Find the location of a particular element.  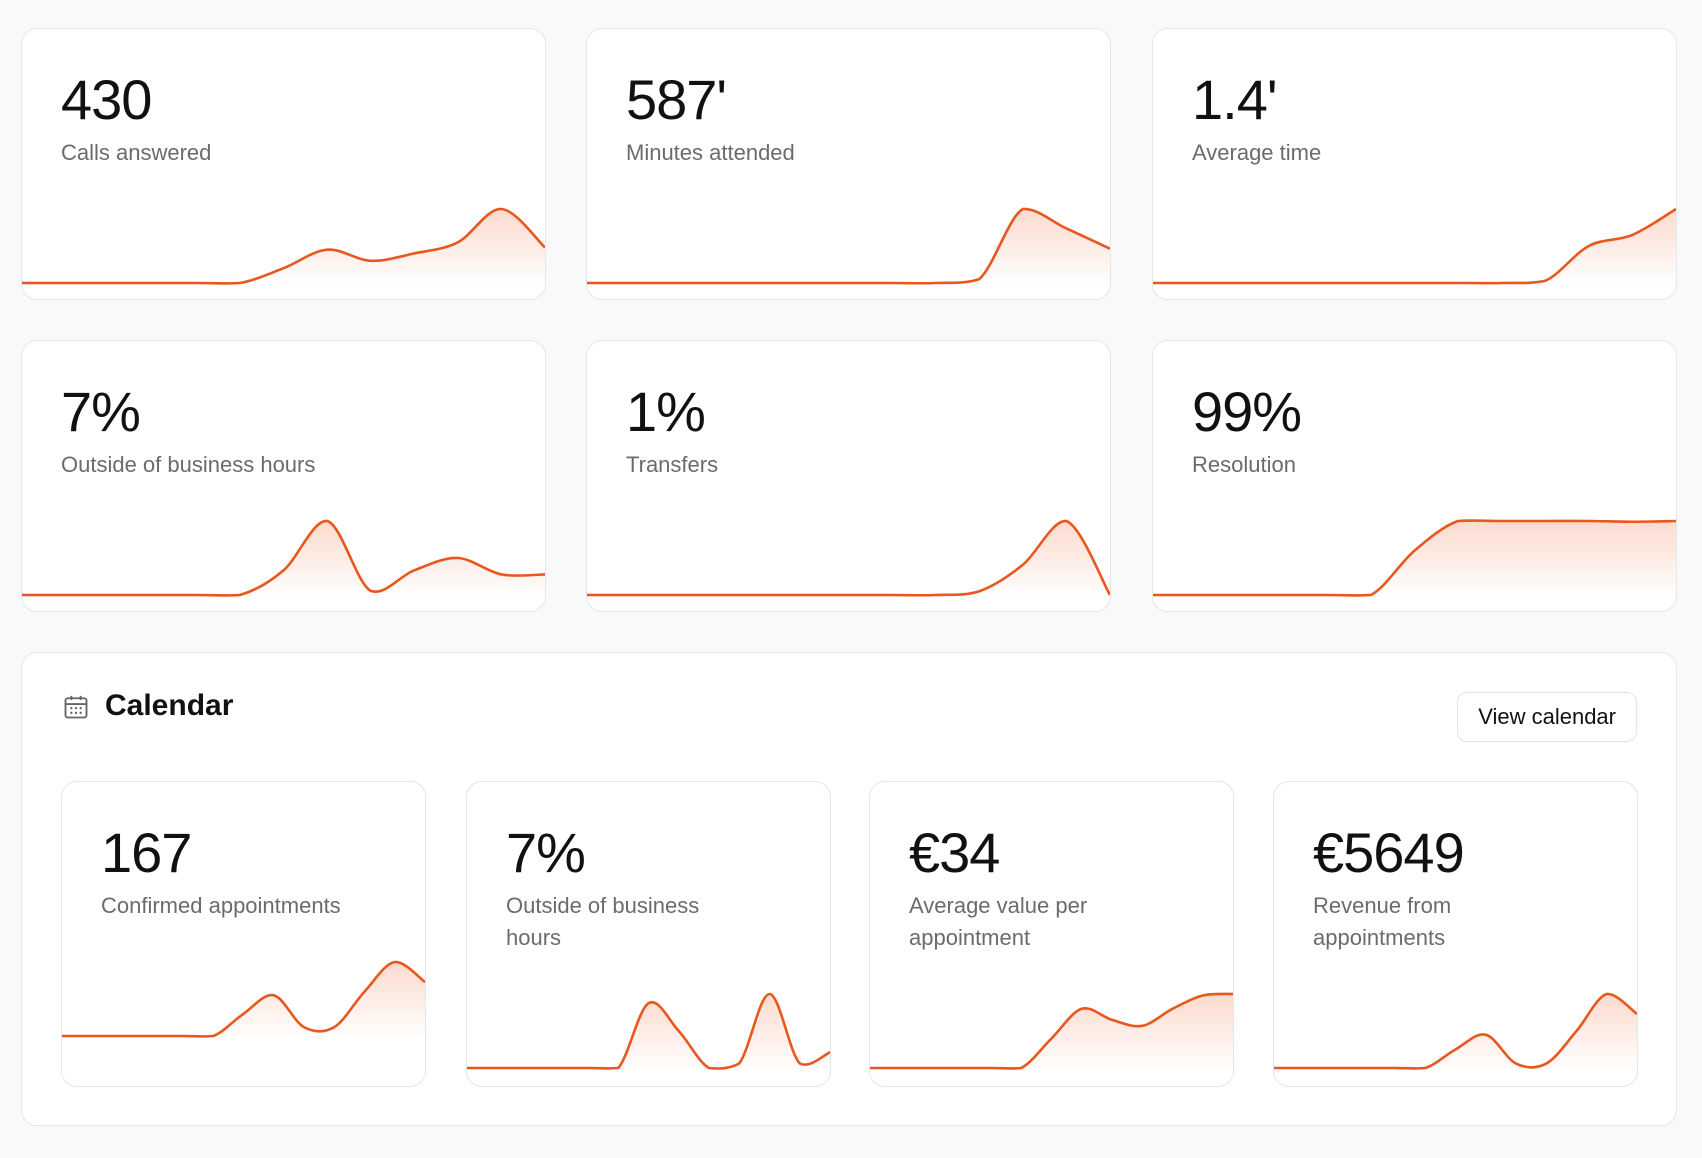

metric-value: €34 is located at coordinates (954, 852).